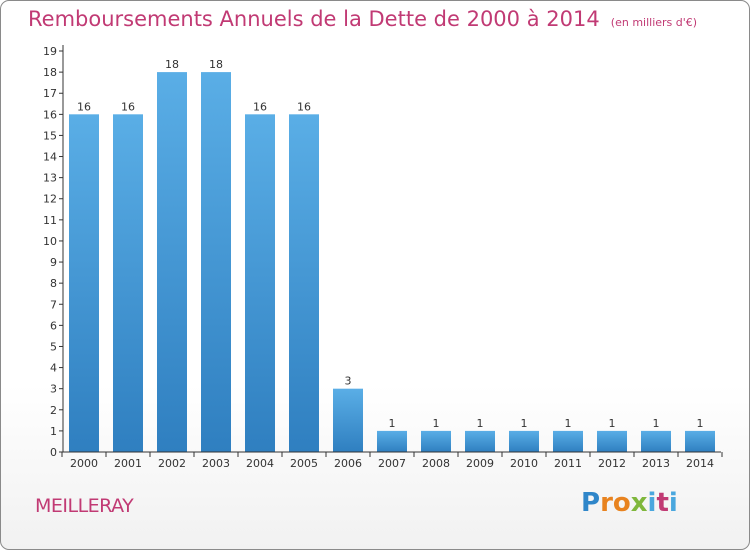  I want to click on y-tick-label: 6, so click(53, 325).